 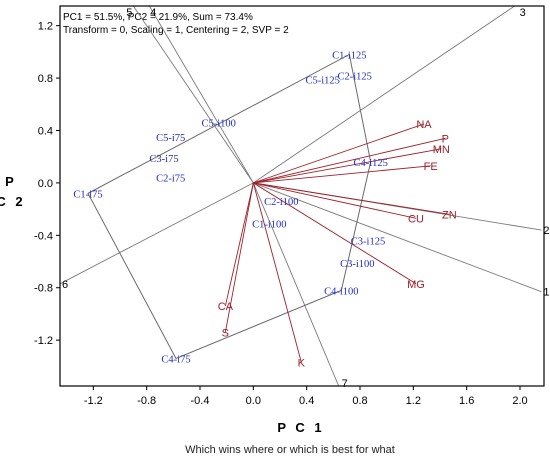 I want to click on genotype-label-c1-i125: C1-i125, so click(x=349, y=55).